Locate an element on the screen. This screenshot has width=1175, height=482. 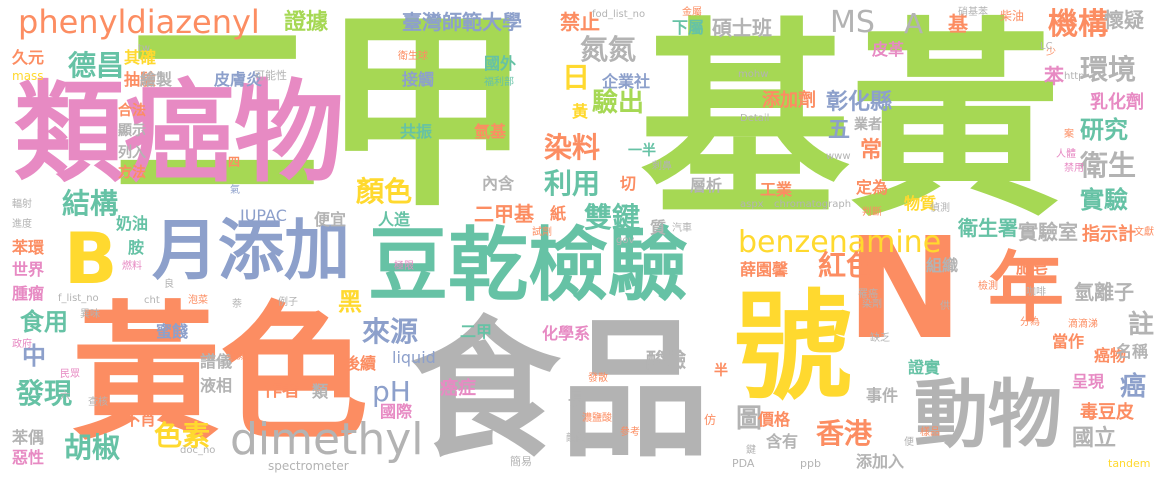
cloud-word-liquid: liquid is located at coordinates (414, 357).